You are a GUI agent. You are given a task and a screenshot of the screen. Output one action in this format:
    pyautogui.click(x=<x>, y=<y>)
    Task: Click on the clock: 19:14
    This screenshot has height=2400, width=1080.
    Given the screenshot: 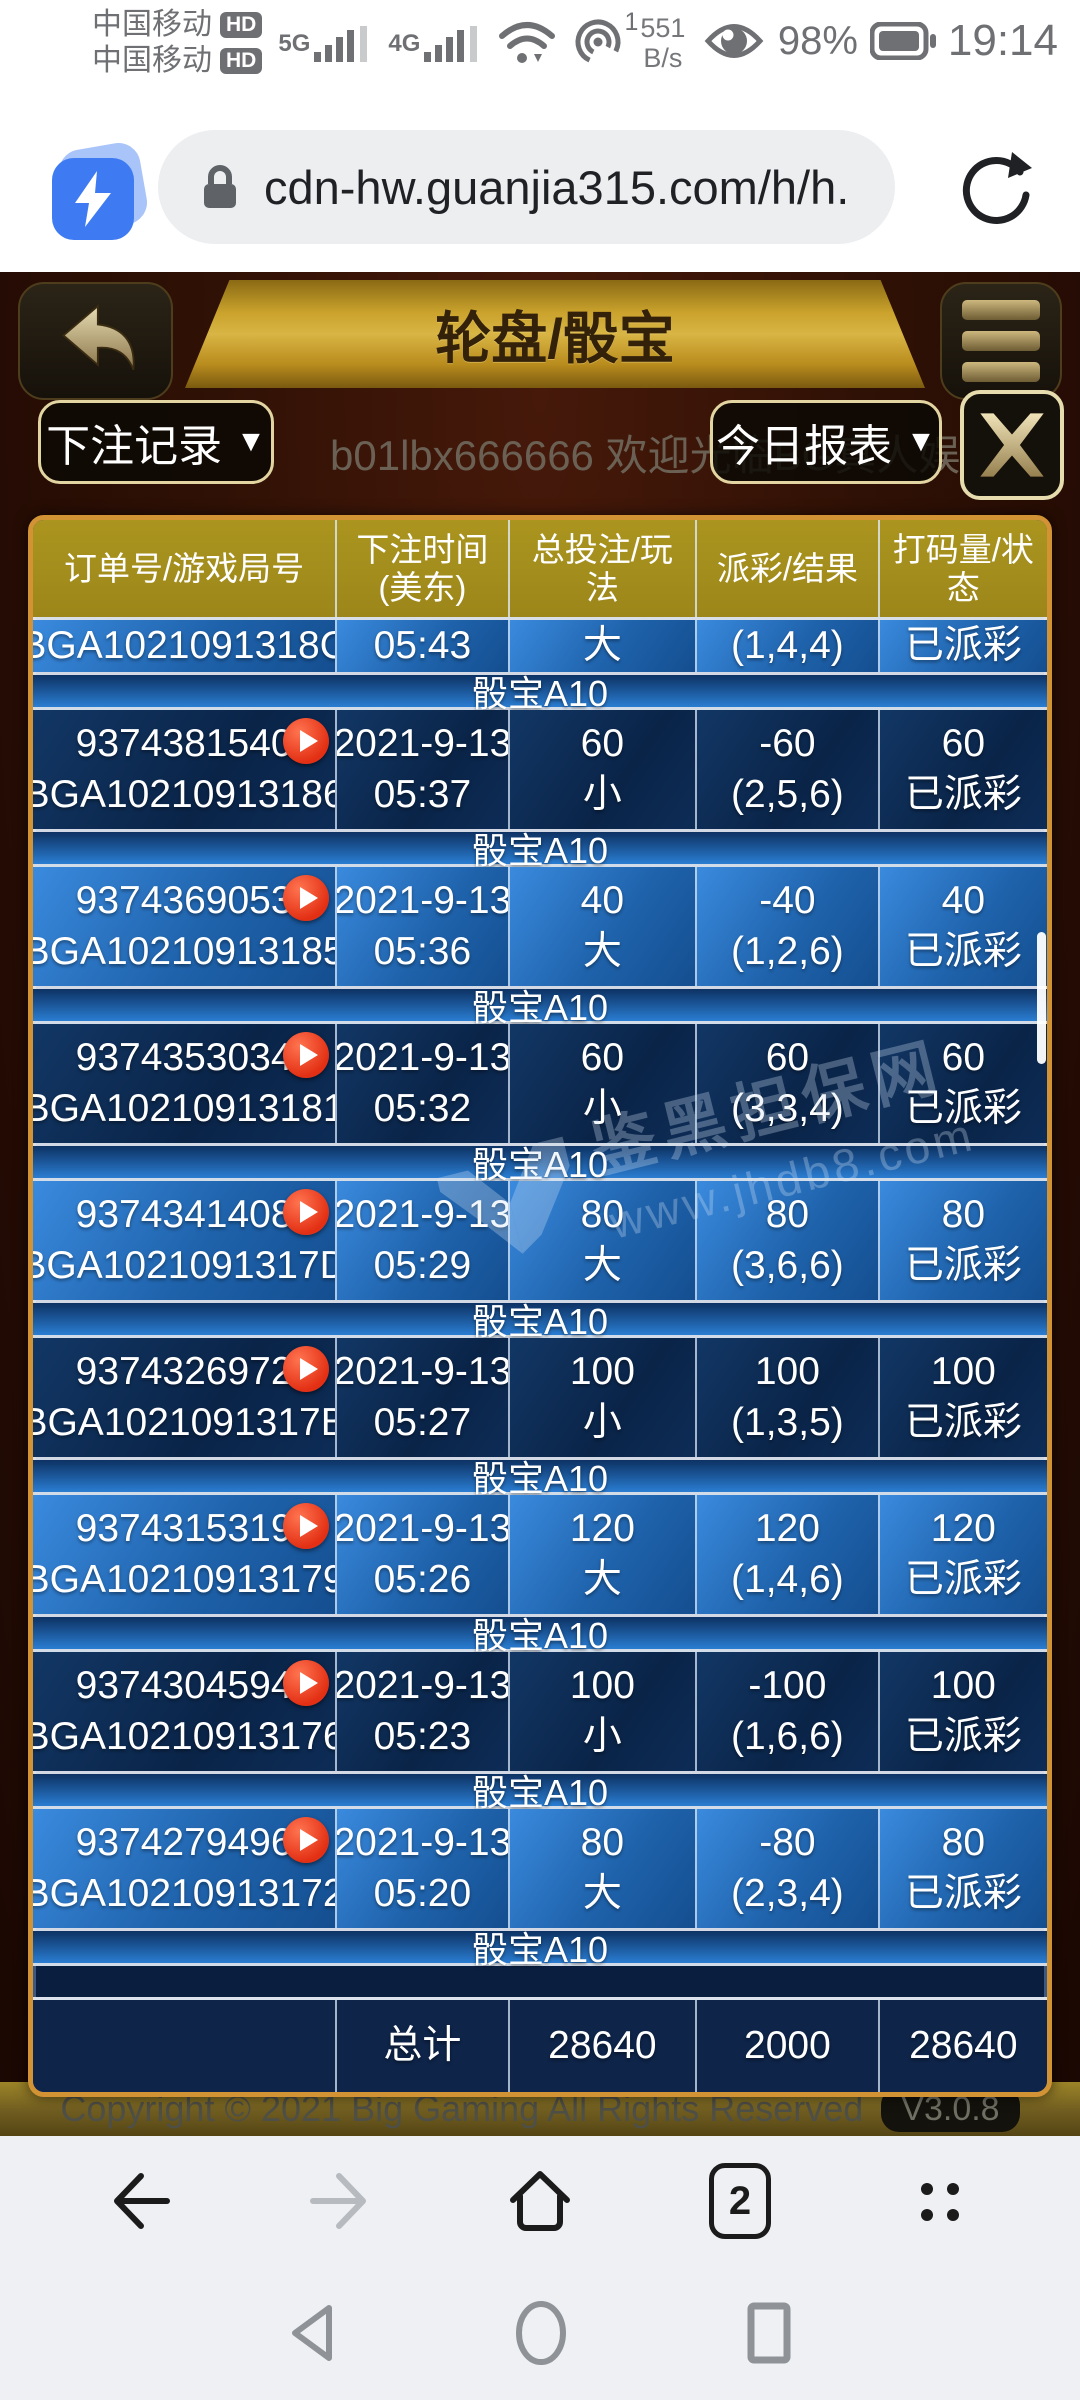 What is the action you would take?
    pyautogui.click(x=1002, y=40)
    